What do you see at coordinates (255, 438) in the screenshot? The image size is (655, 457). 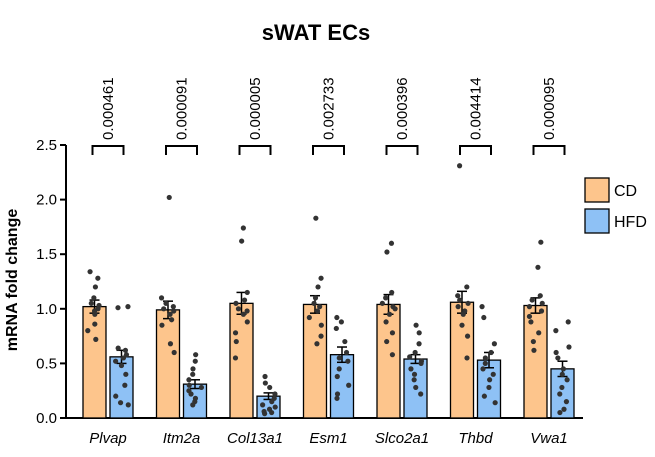 I see `x-tick-label: Col13a1` at bounding box center [255, 438].